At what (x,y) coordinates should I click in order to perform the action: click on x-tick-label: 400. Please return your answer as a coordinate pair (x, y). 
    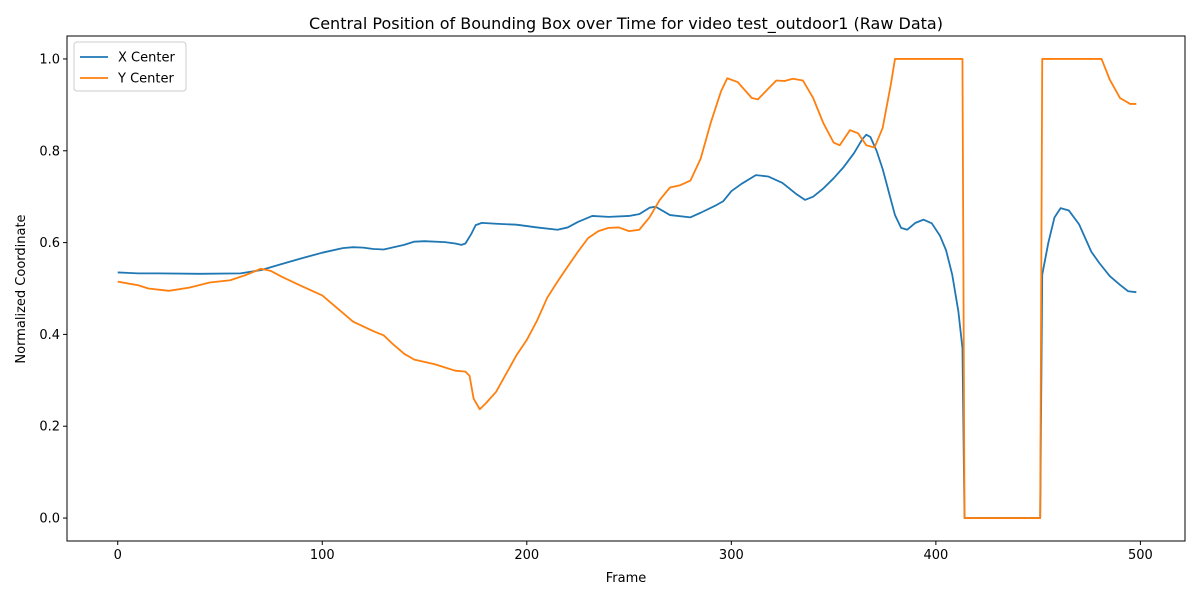
    Looking at the image, I should click on (935, 555).